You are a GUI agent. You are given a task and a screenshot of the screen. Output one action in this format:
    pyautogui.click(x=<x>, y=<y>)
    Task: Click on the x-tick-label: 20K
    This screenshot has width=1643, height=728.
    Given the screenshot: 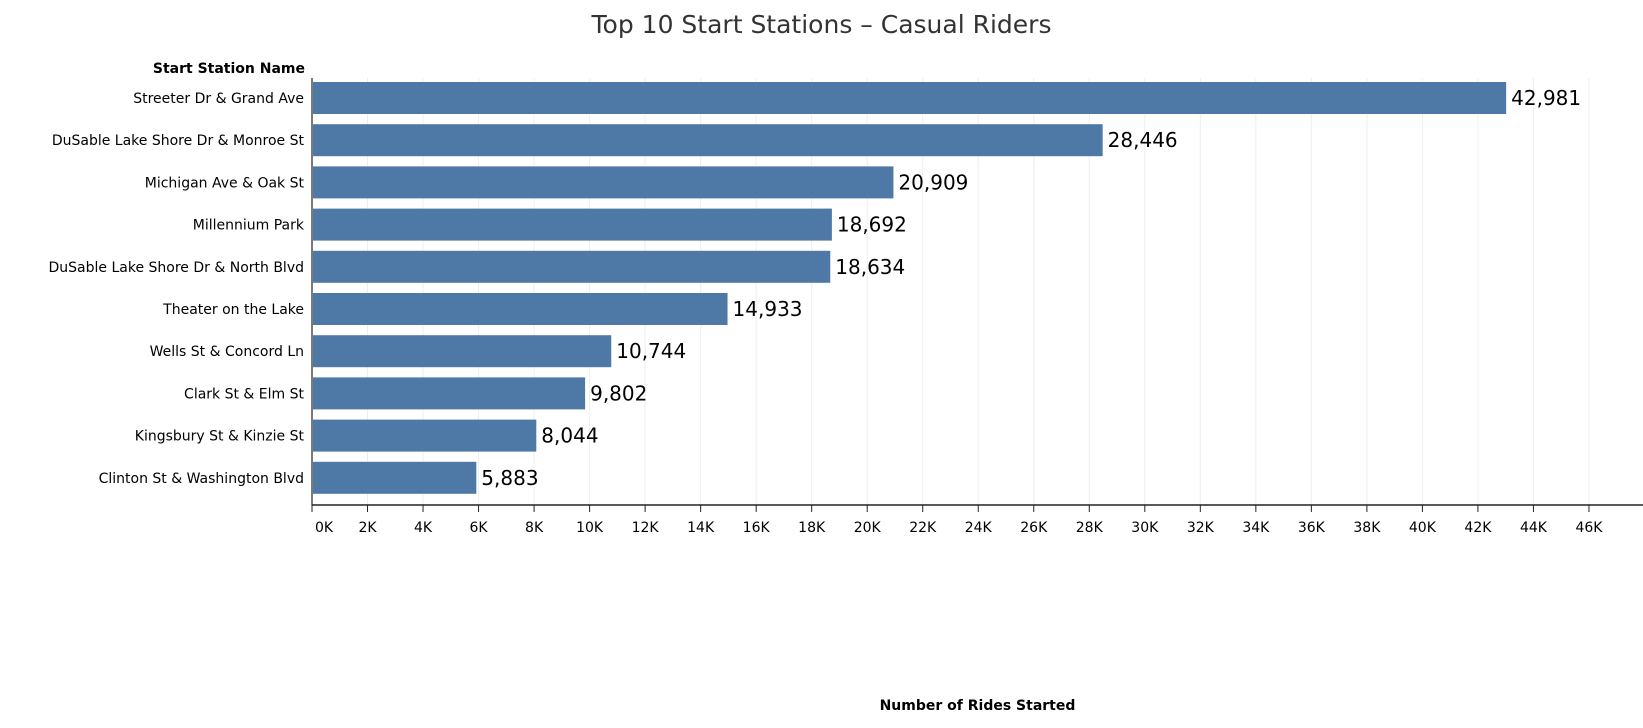 What is the action you would take?
    pyautogui.click(x=868, y=528)
    